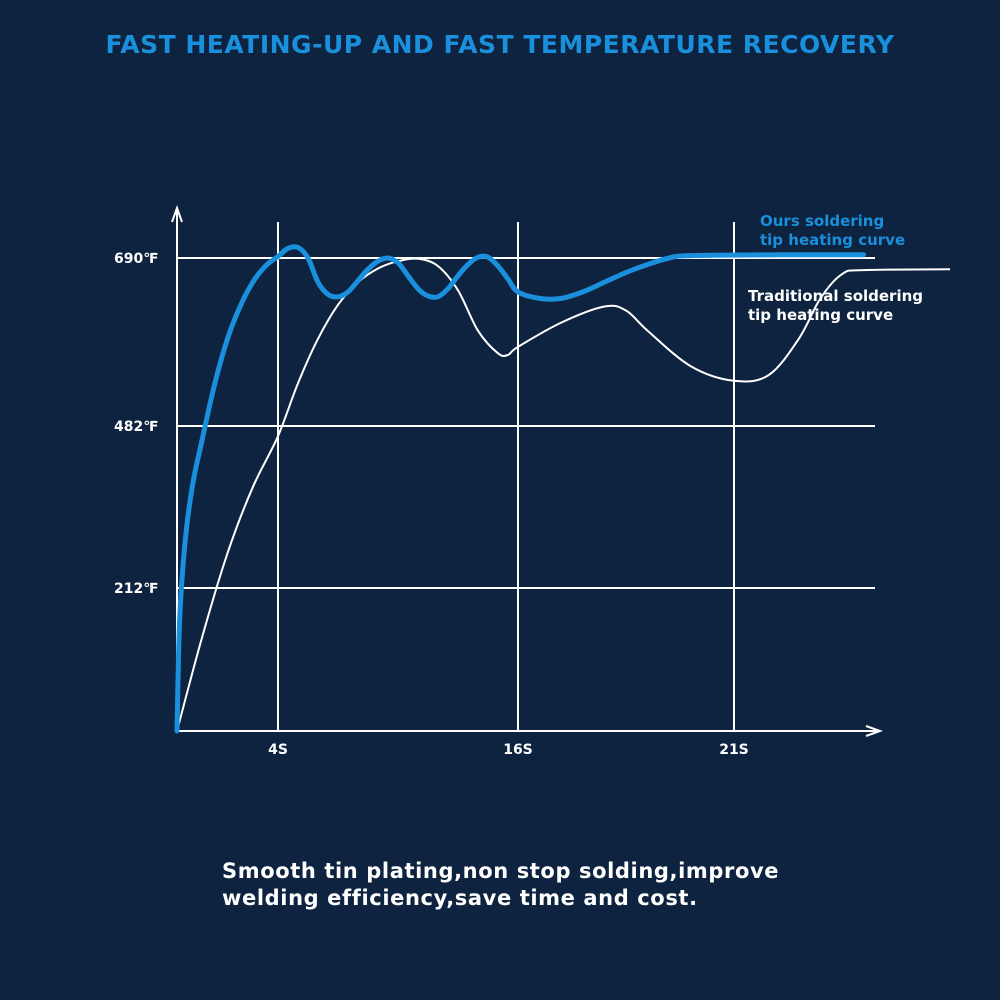 The height and width of the screenshot is (1000, 1000). Describe the element at coordinates (832, 240) in the screenshot. I see `legend-ours-line-2: tip heating curve` at that location.